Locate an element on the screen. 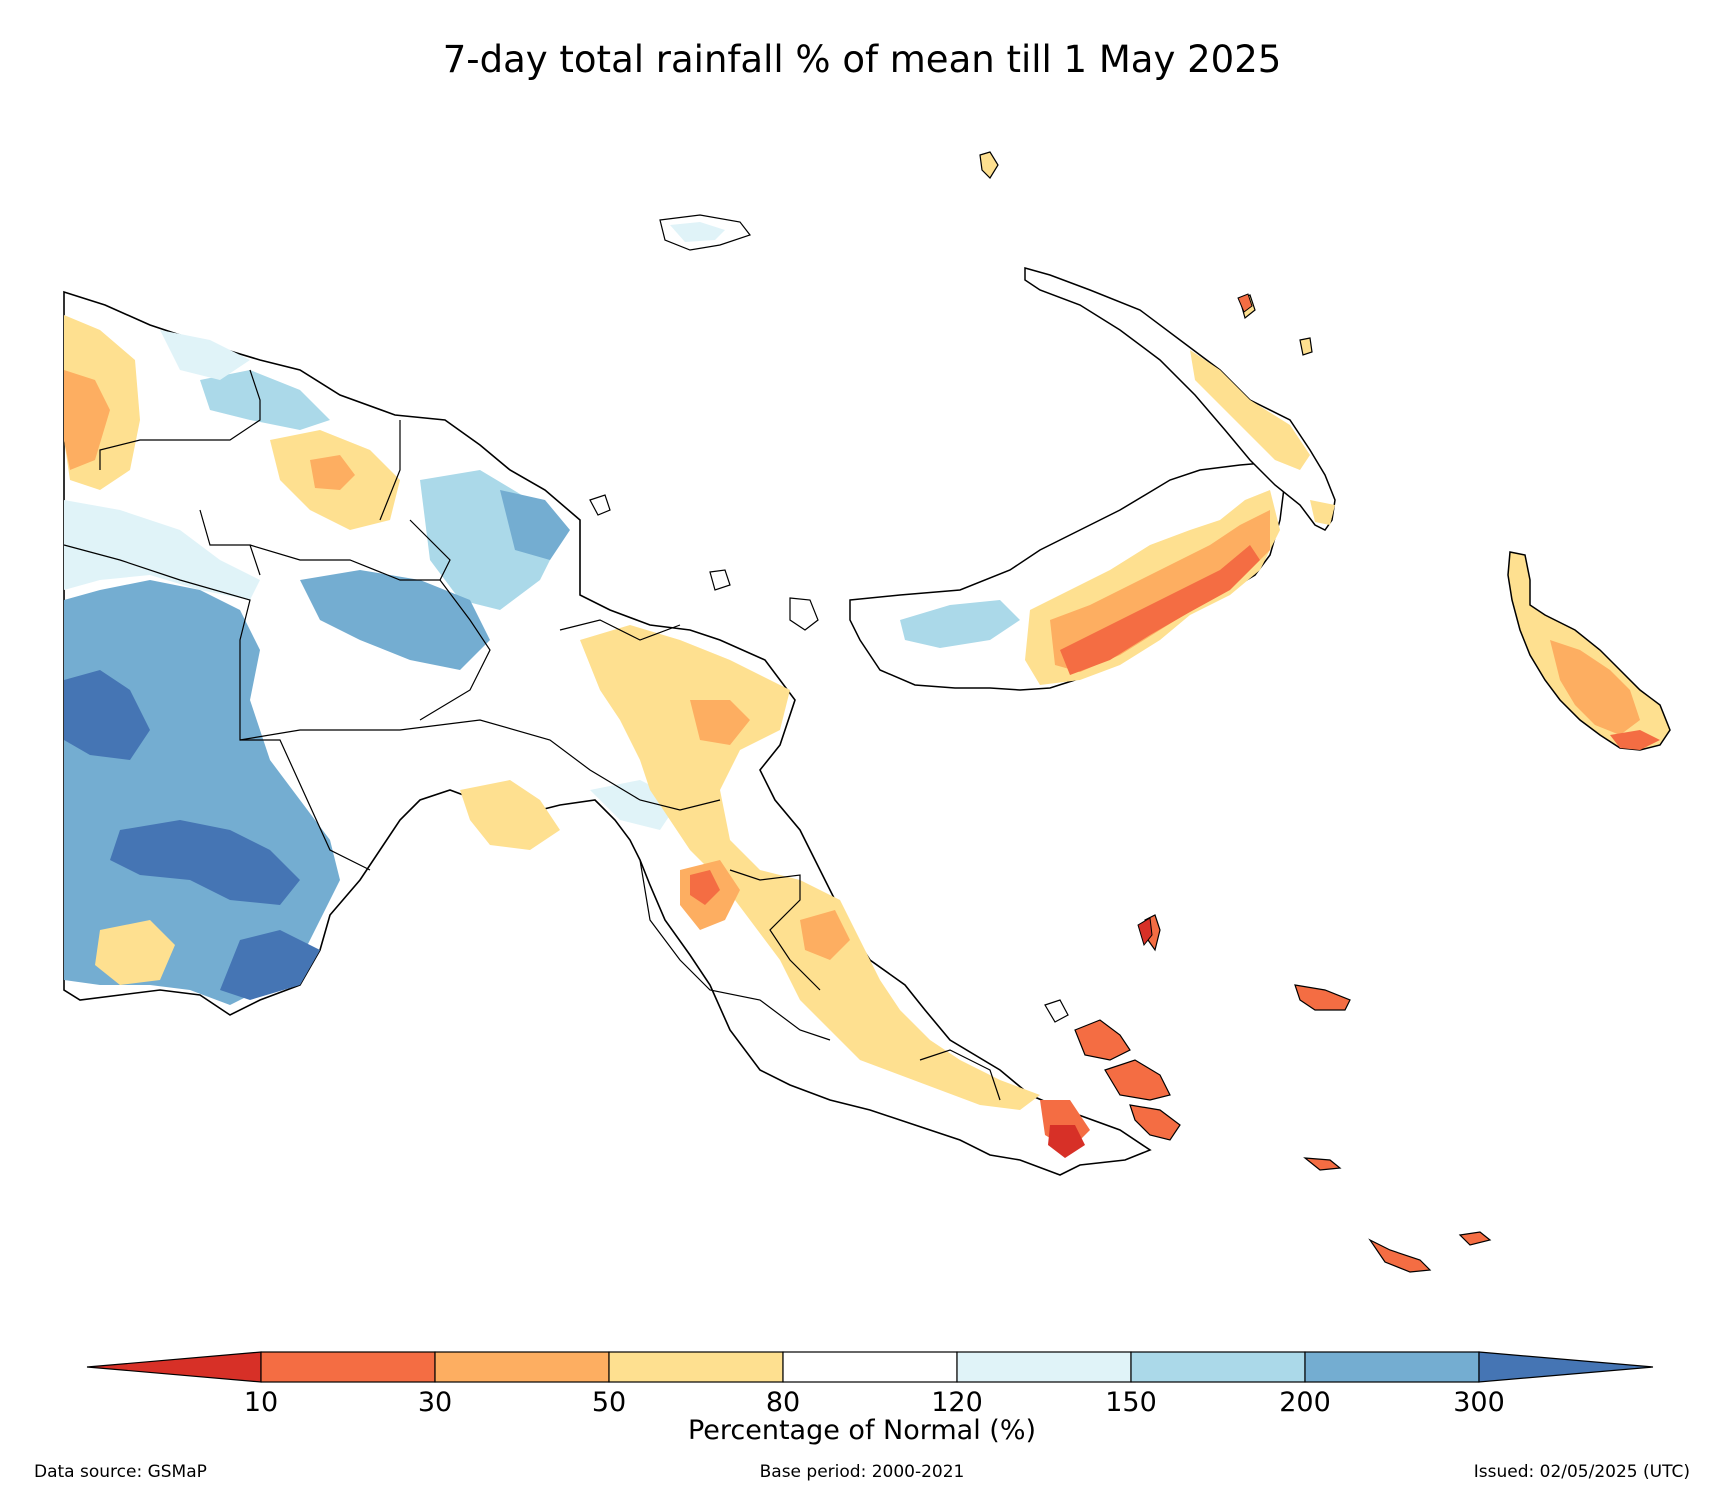  island-fergusson is located at coordinates (1137, 1080).